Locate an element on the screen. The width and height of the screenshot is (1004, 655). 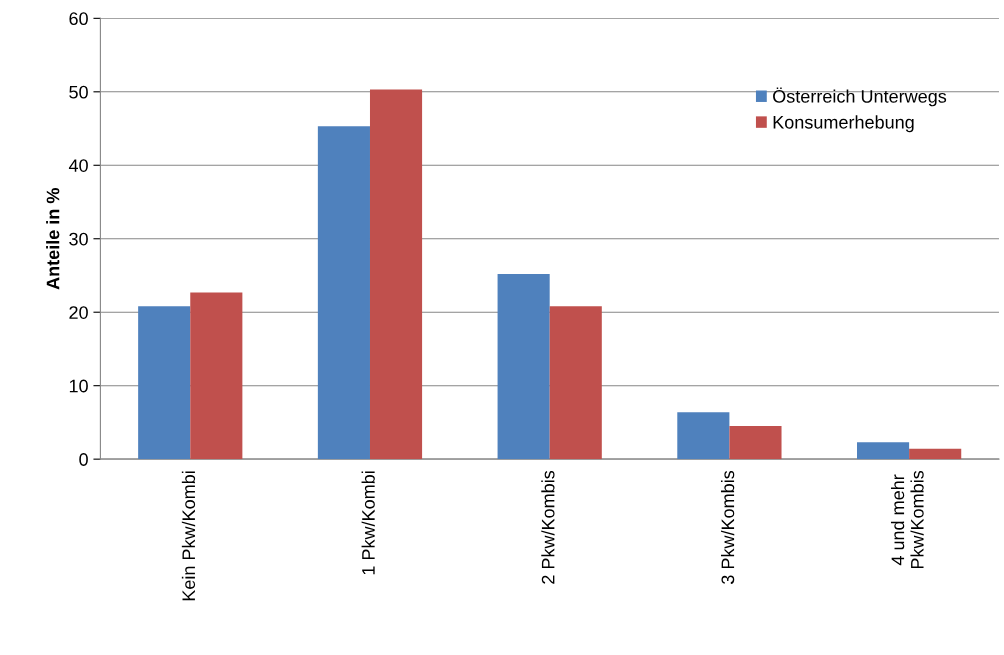
x-tick-label: 2 Pkw/Kombis is located at coordinates (548, 527).